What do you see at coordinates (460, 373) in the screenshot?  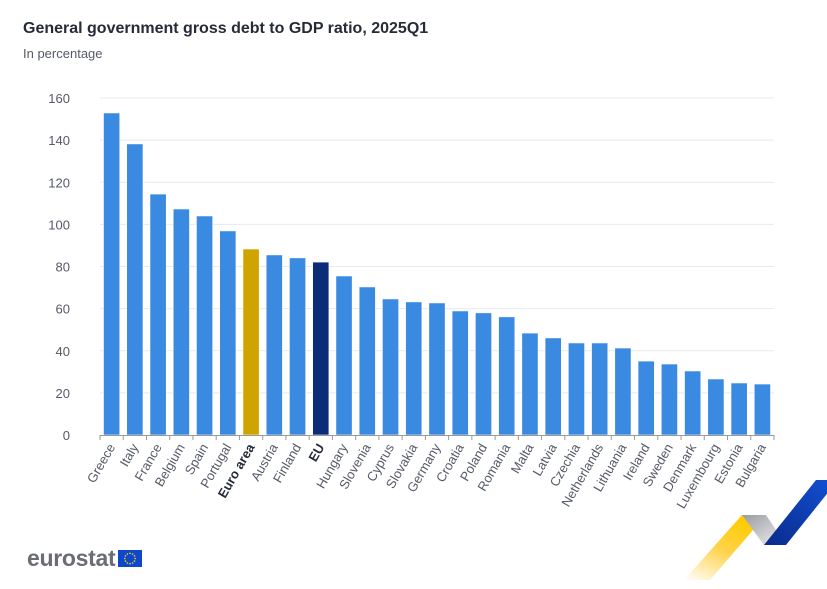 I see `bar-croatia` at bounding box center [460, 373].